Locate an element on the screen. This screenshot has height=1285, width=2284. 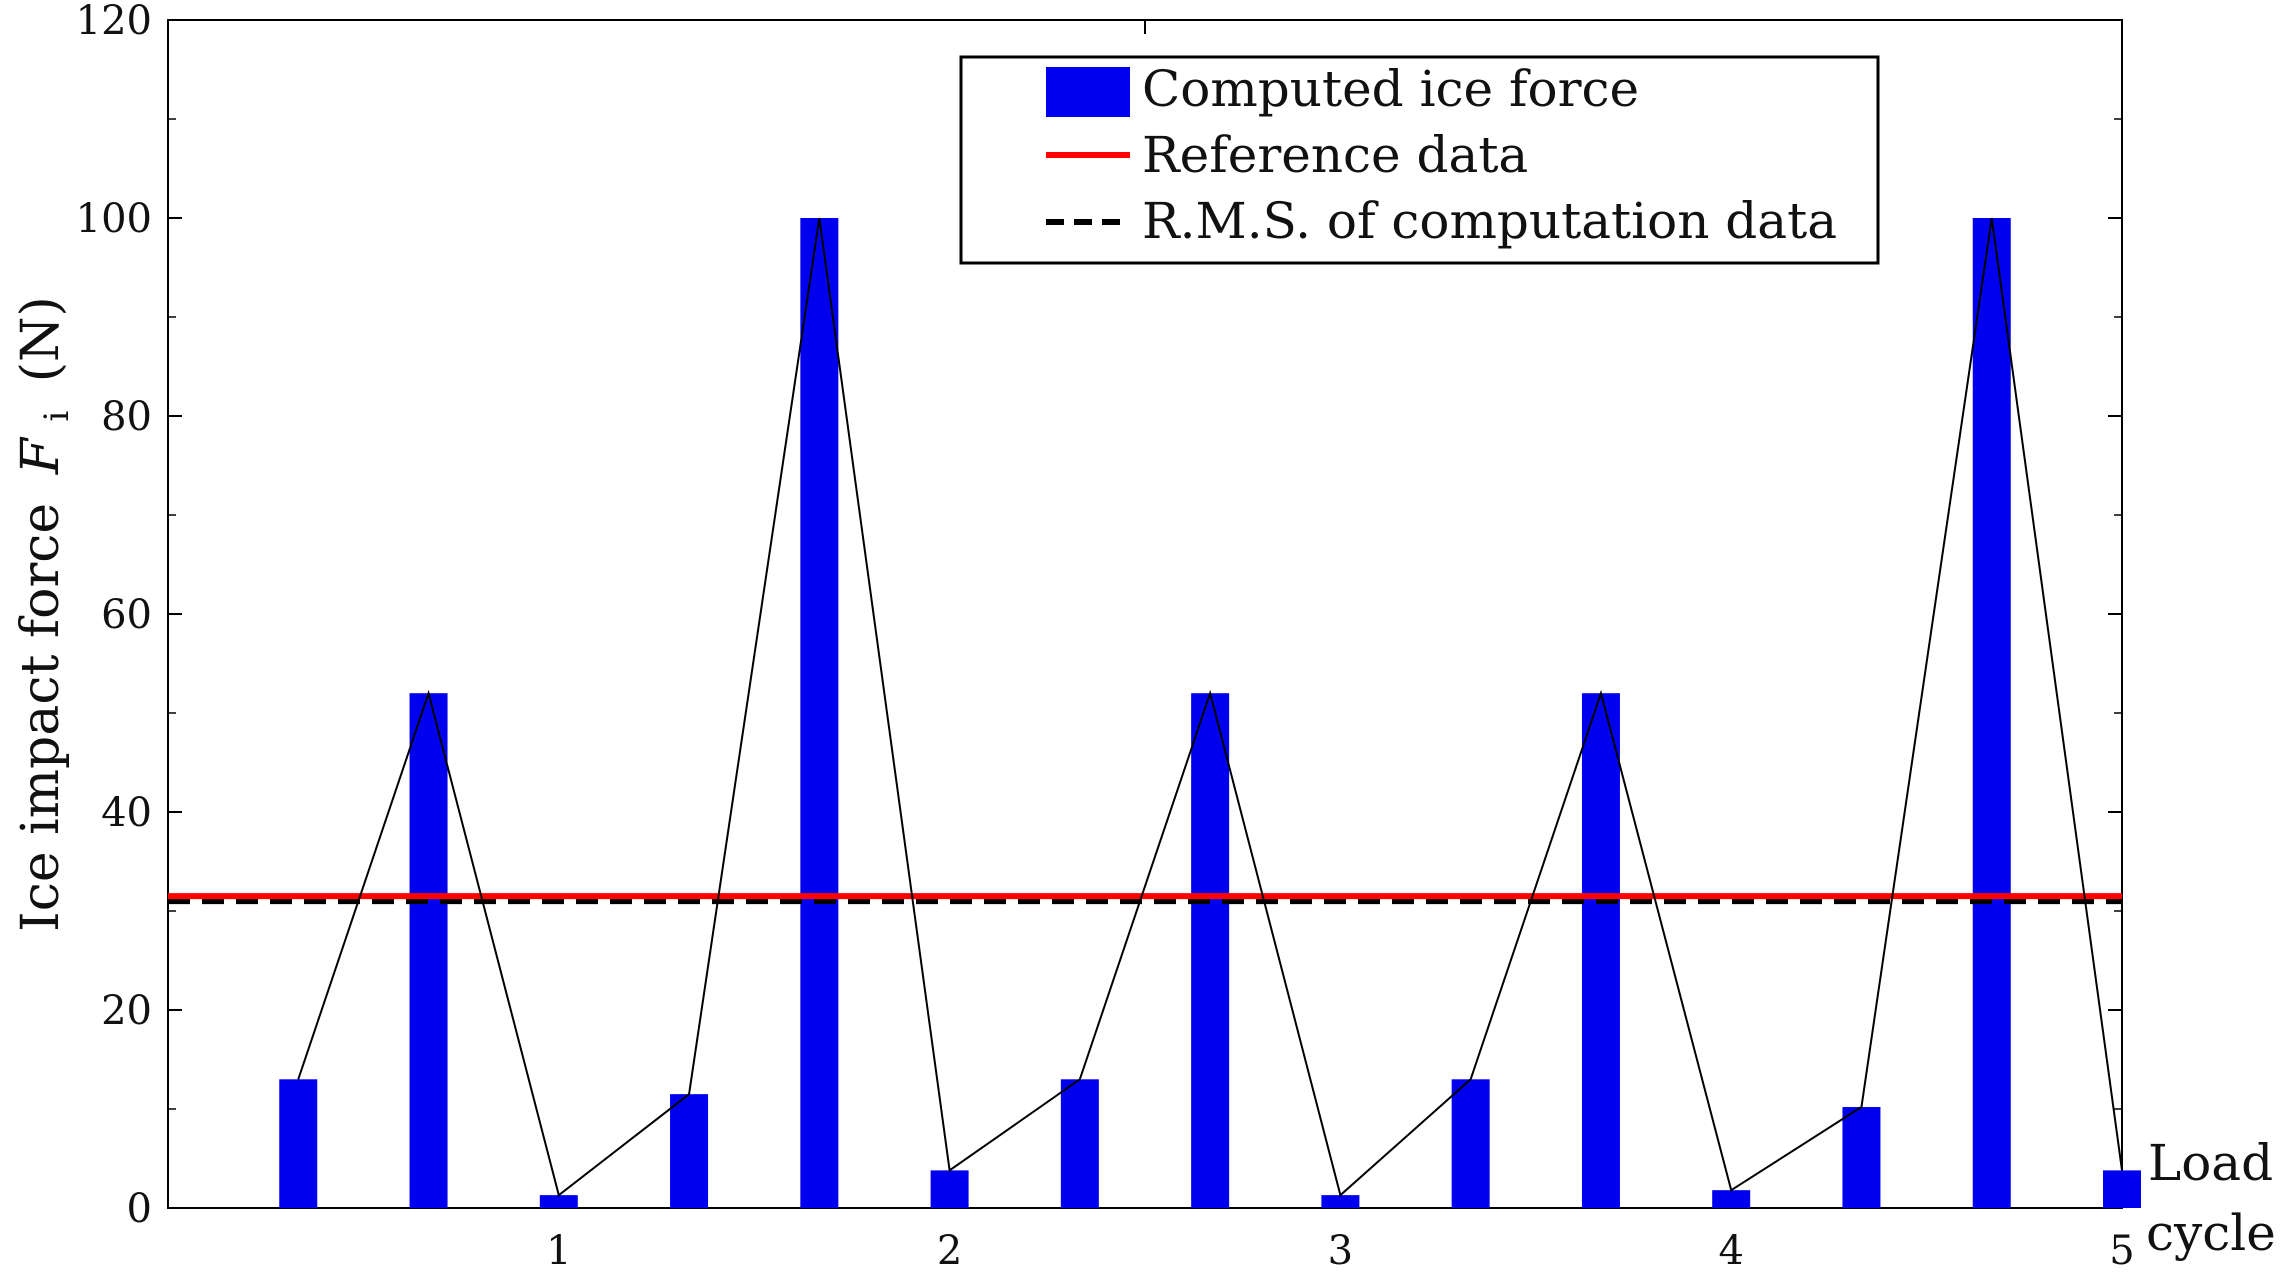
y-axis-title-main: Ice impact force is located at coordinates (41, 717).